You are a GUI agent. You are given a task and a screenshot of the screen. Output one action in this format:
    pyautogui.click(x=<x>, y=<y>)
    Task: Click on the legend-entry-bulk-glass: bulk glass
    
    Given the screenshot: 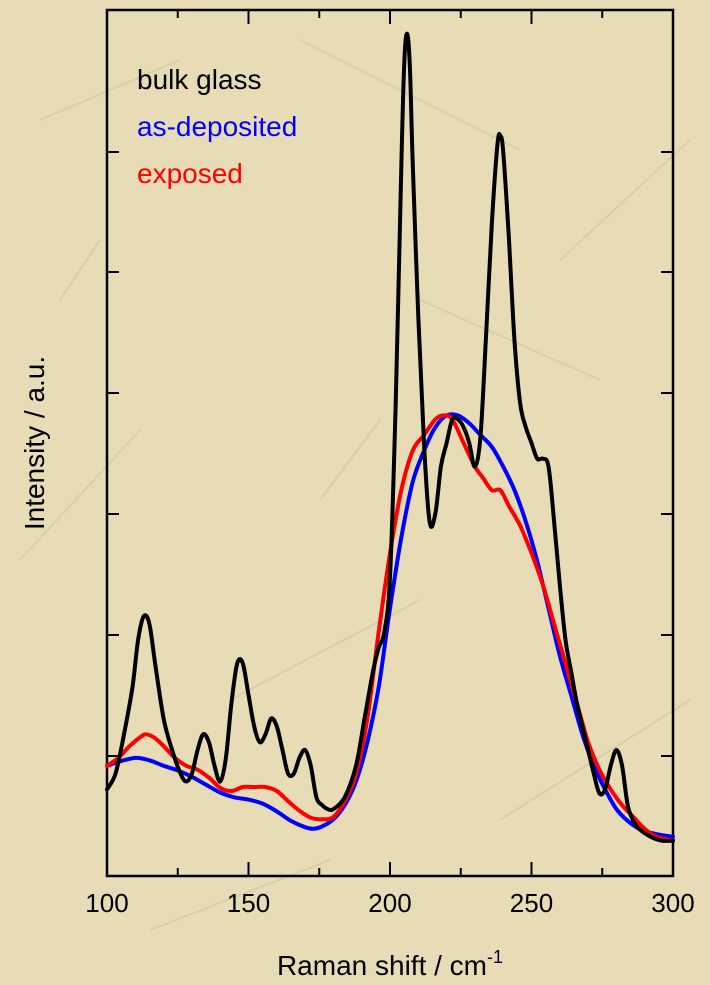 What is the action you would take?
    pyautogui.click(x=199, y=79)
    